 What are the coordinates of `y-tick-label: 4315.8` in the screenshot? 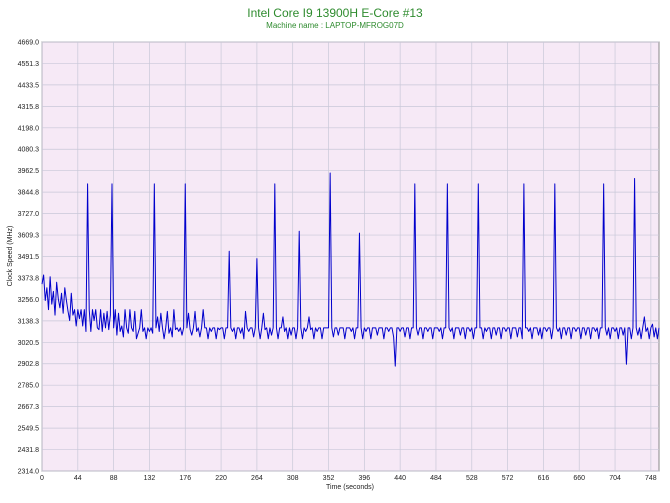 It's located at (29, 107).